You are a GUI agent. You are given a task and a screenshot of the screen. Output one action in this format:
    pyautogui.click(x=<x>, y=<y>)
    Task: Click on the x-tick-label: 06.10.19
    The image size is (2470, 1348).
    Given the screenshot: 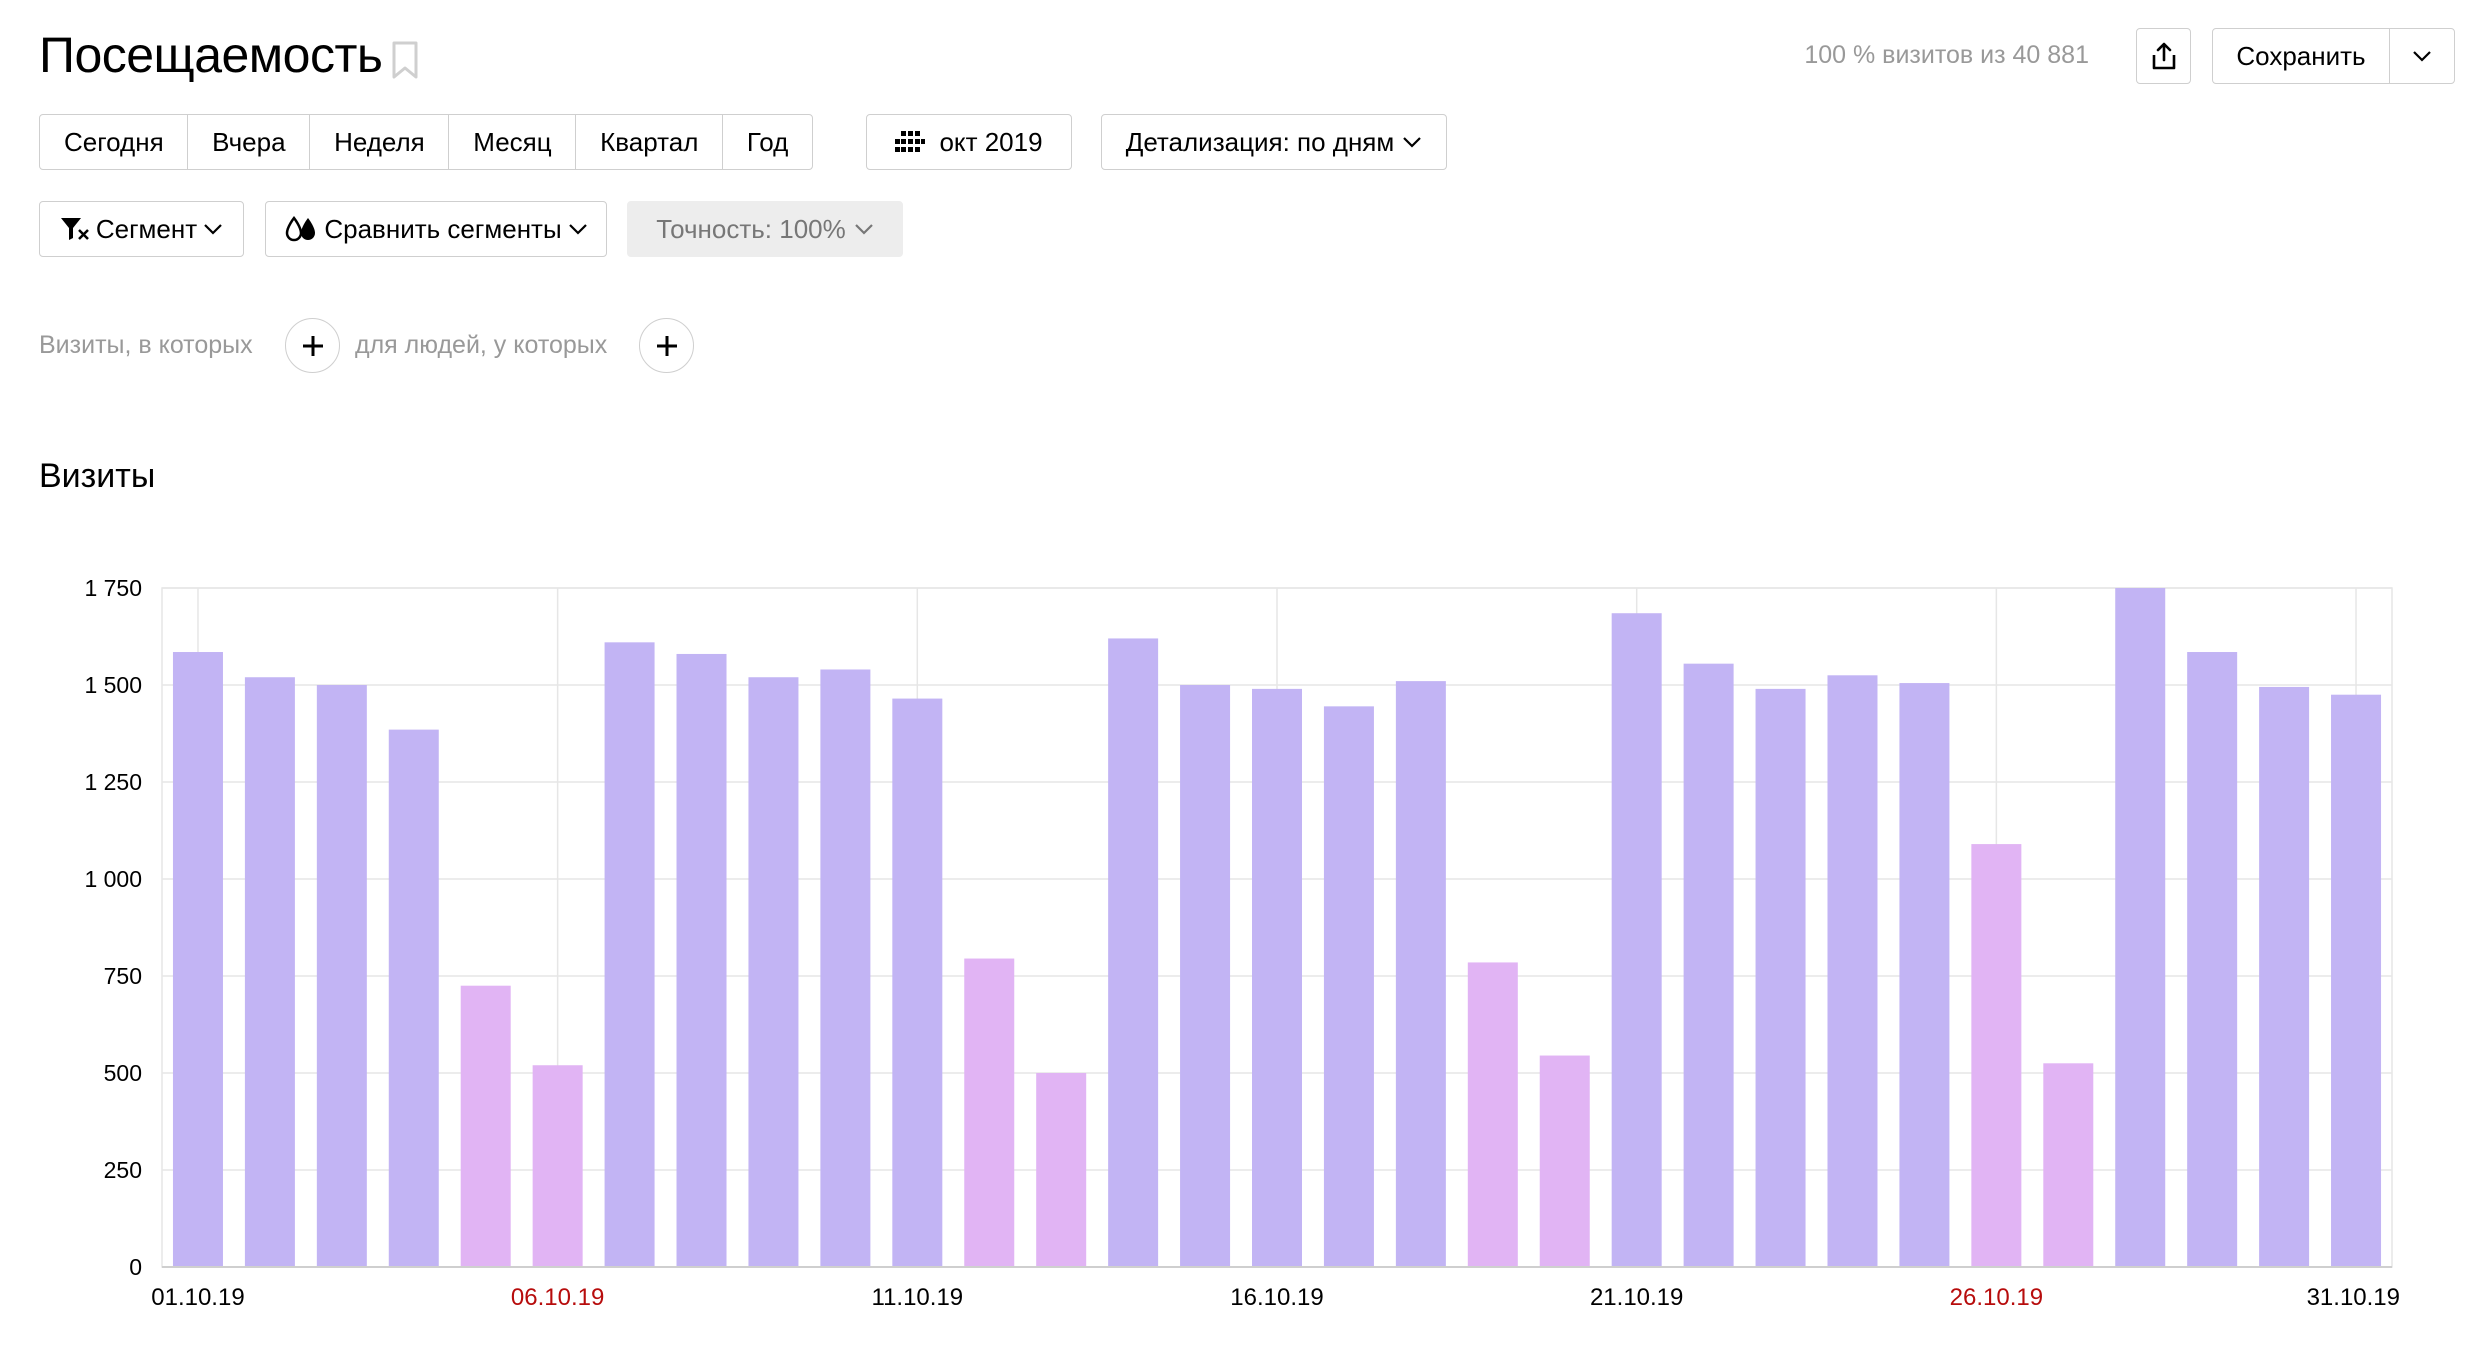 What is the action you would take?
    pyautogui.click(x=557, y=1297)
    